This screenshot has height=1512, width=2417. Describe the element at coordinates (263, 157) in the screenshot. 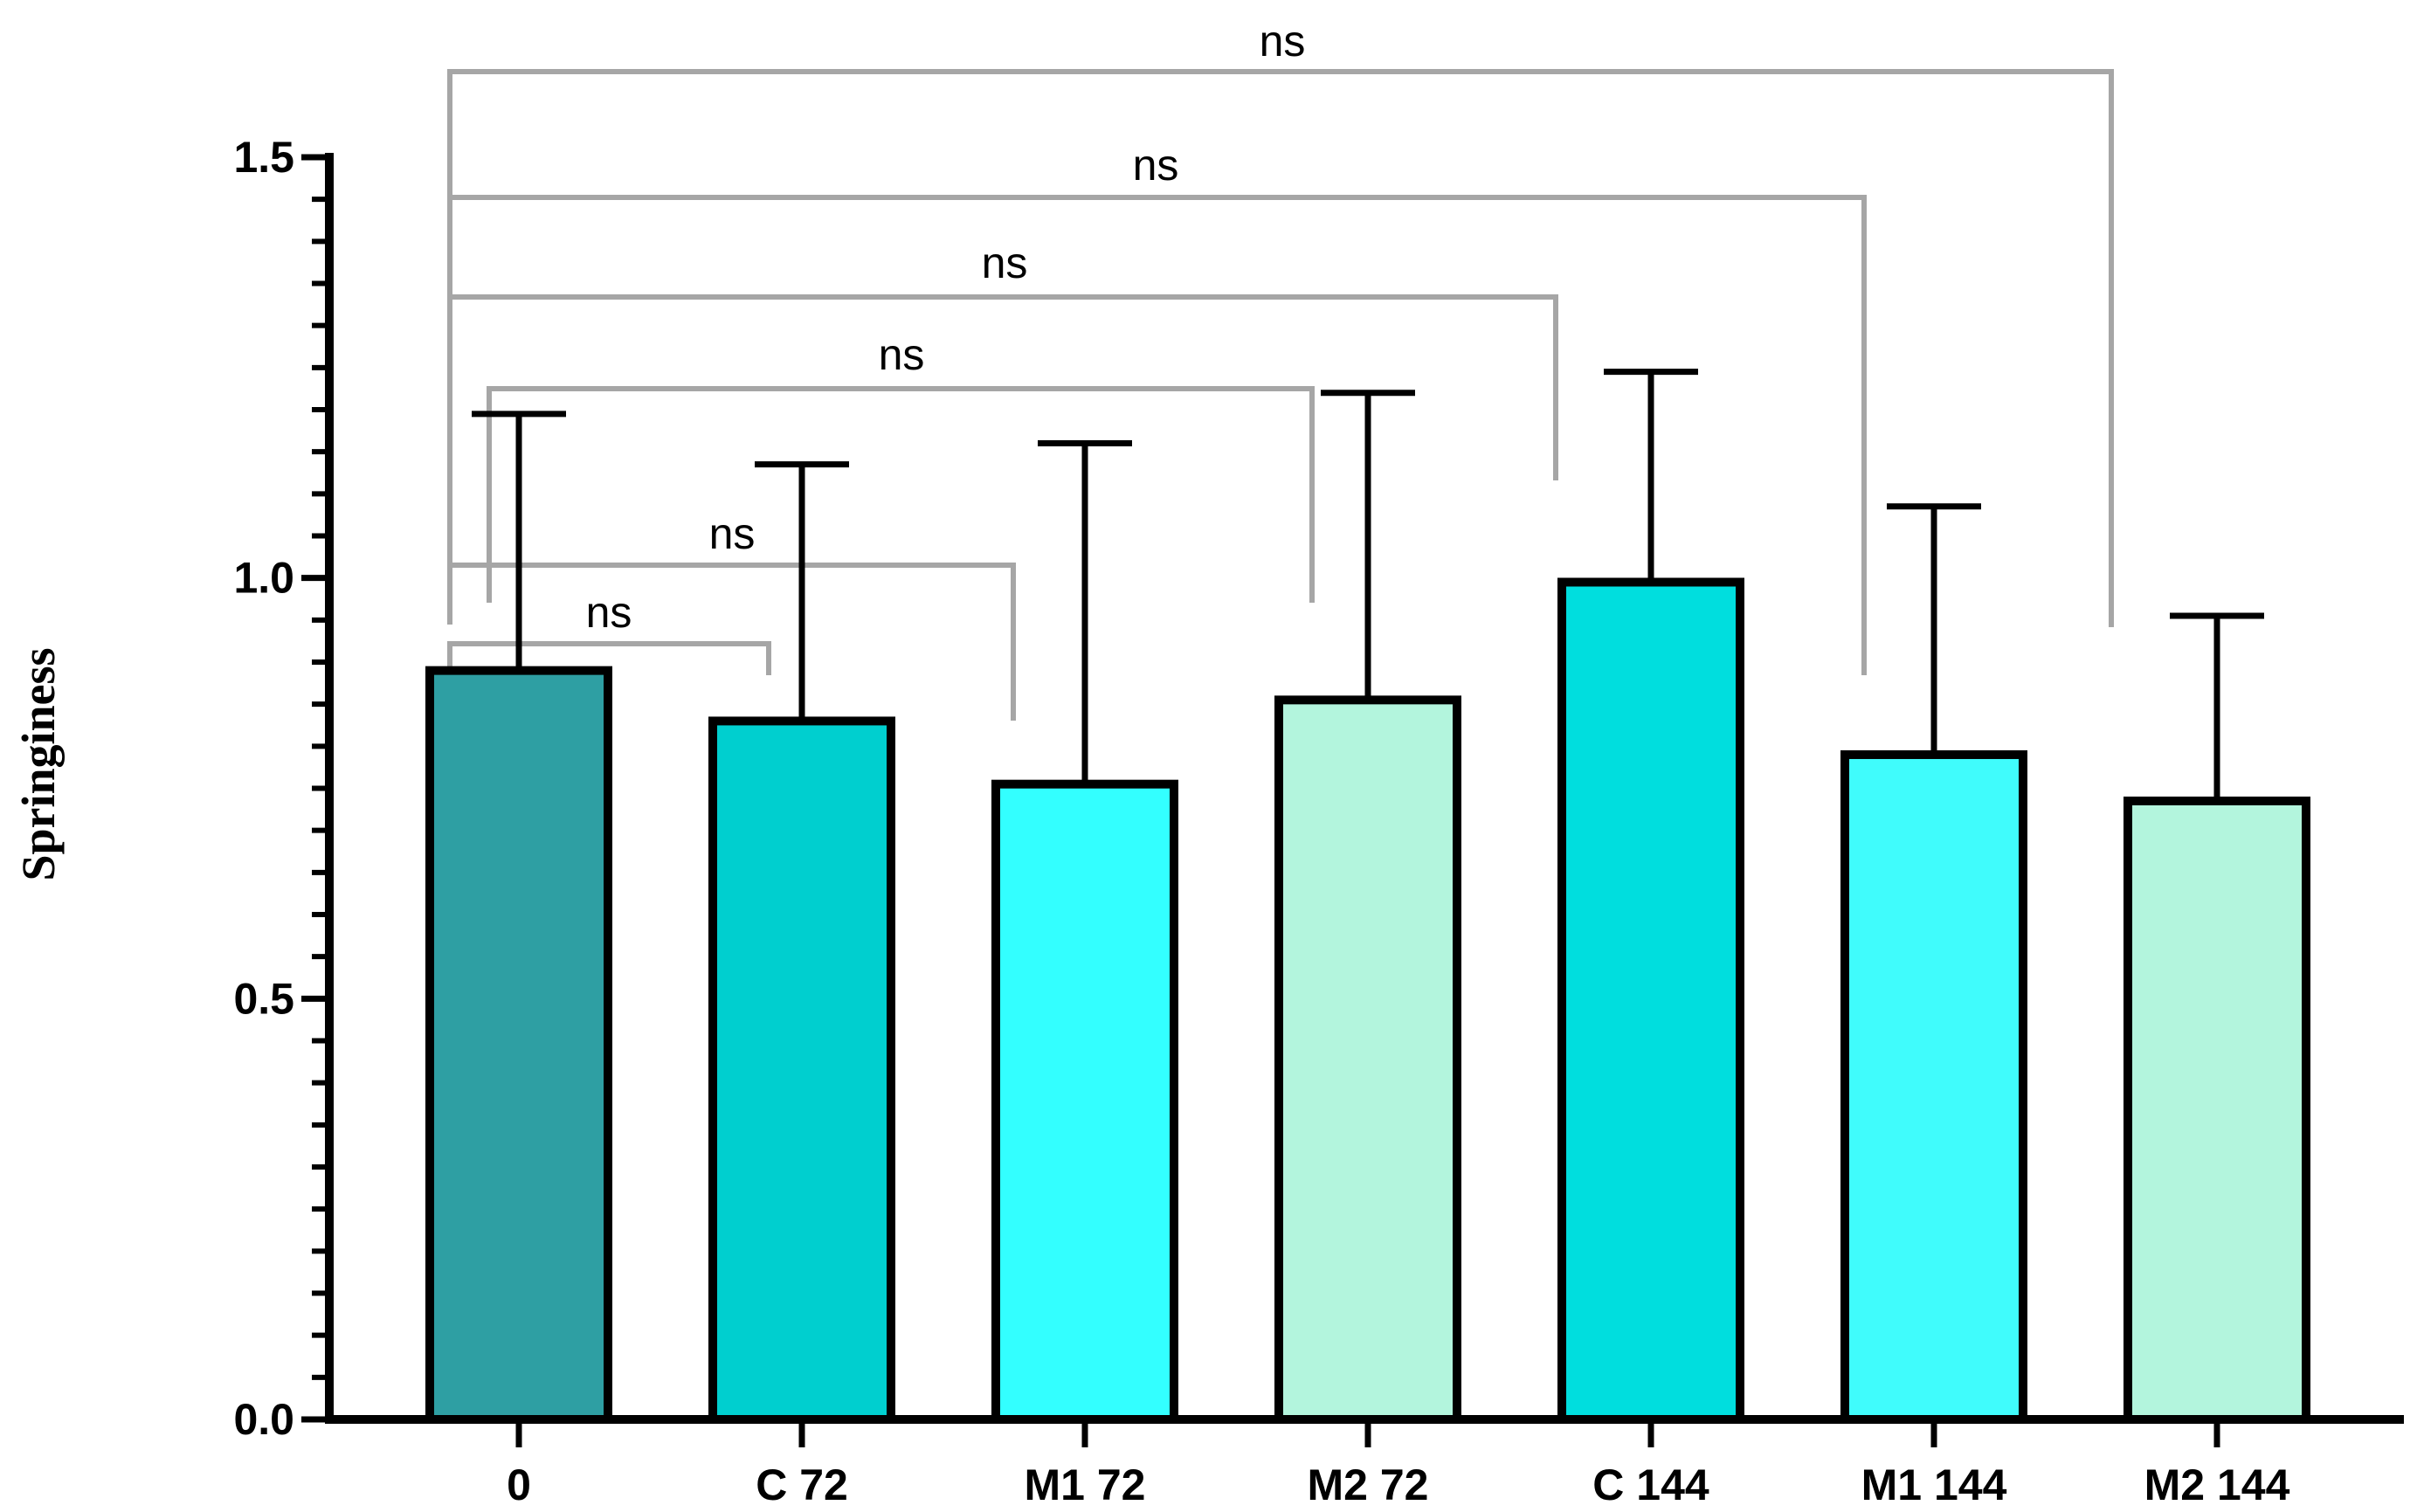

I see `y-tick-label: 1.5` at that location.